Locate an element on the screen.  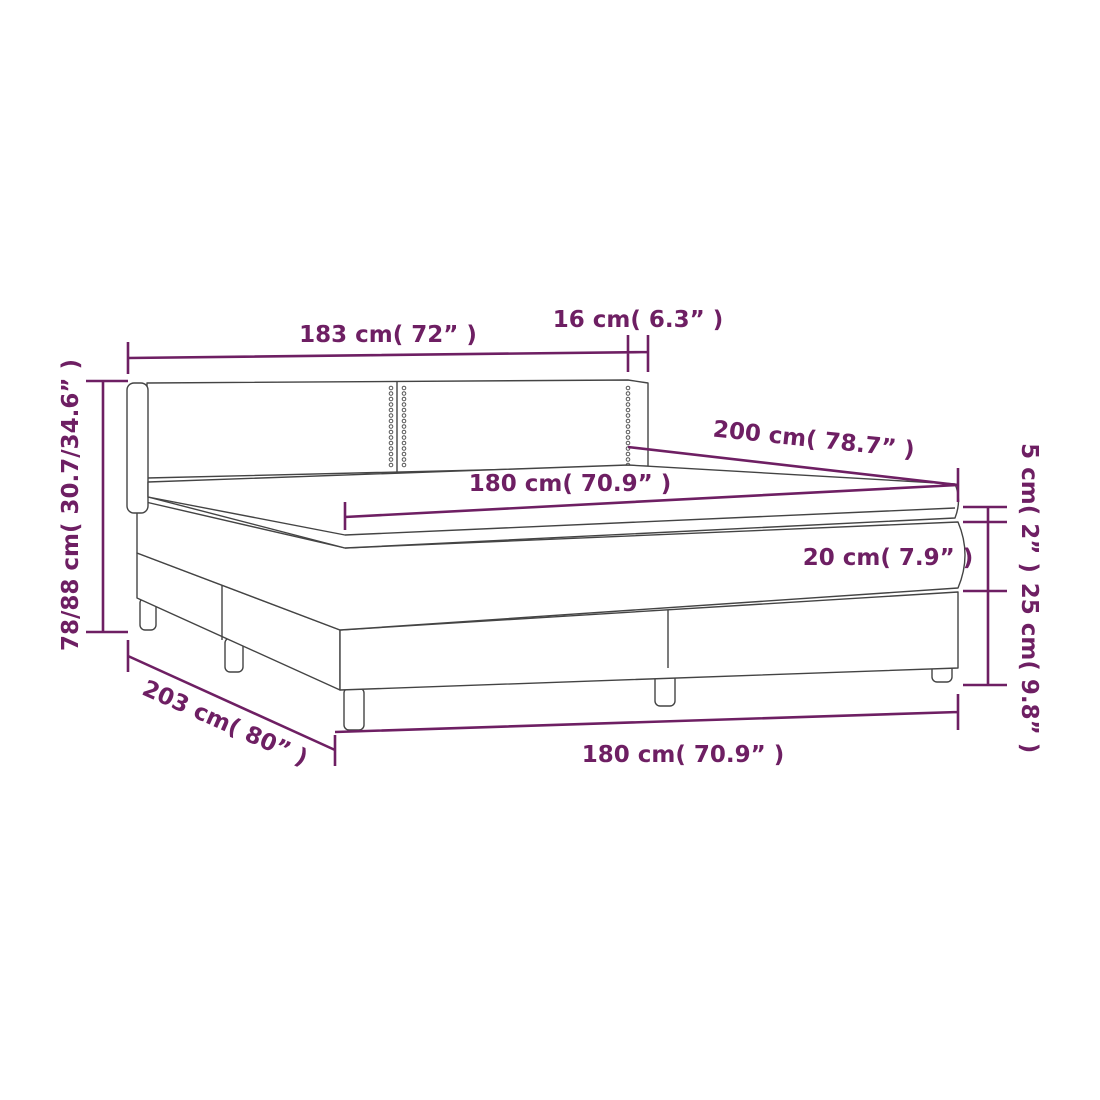
headboard-stitching is located at coordinates (509, 426).